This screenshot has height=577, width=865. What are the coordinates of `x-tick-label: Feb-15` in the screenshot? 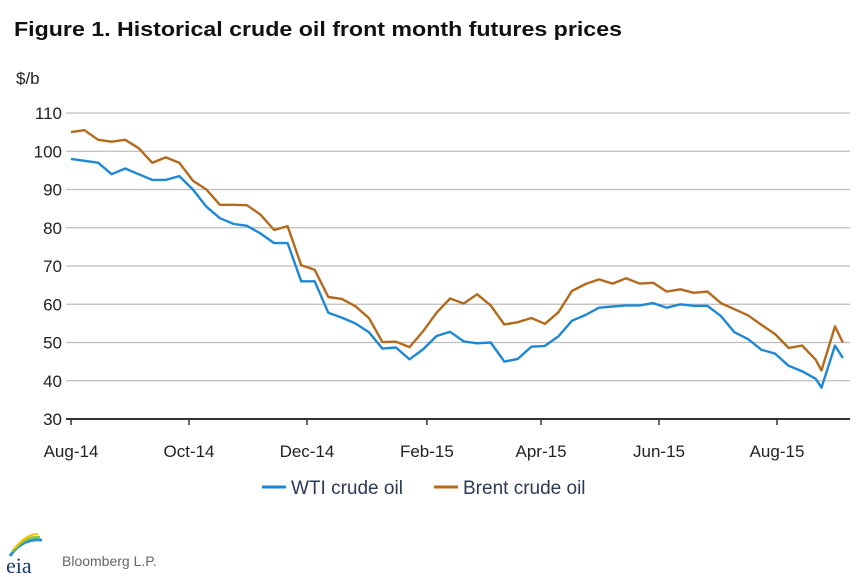 It's located at (427, 451).